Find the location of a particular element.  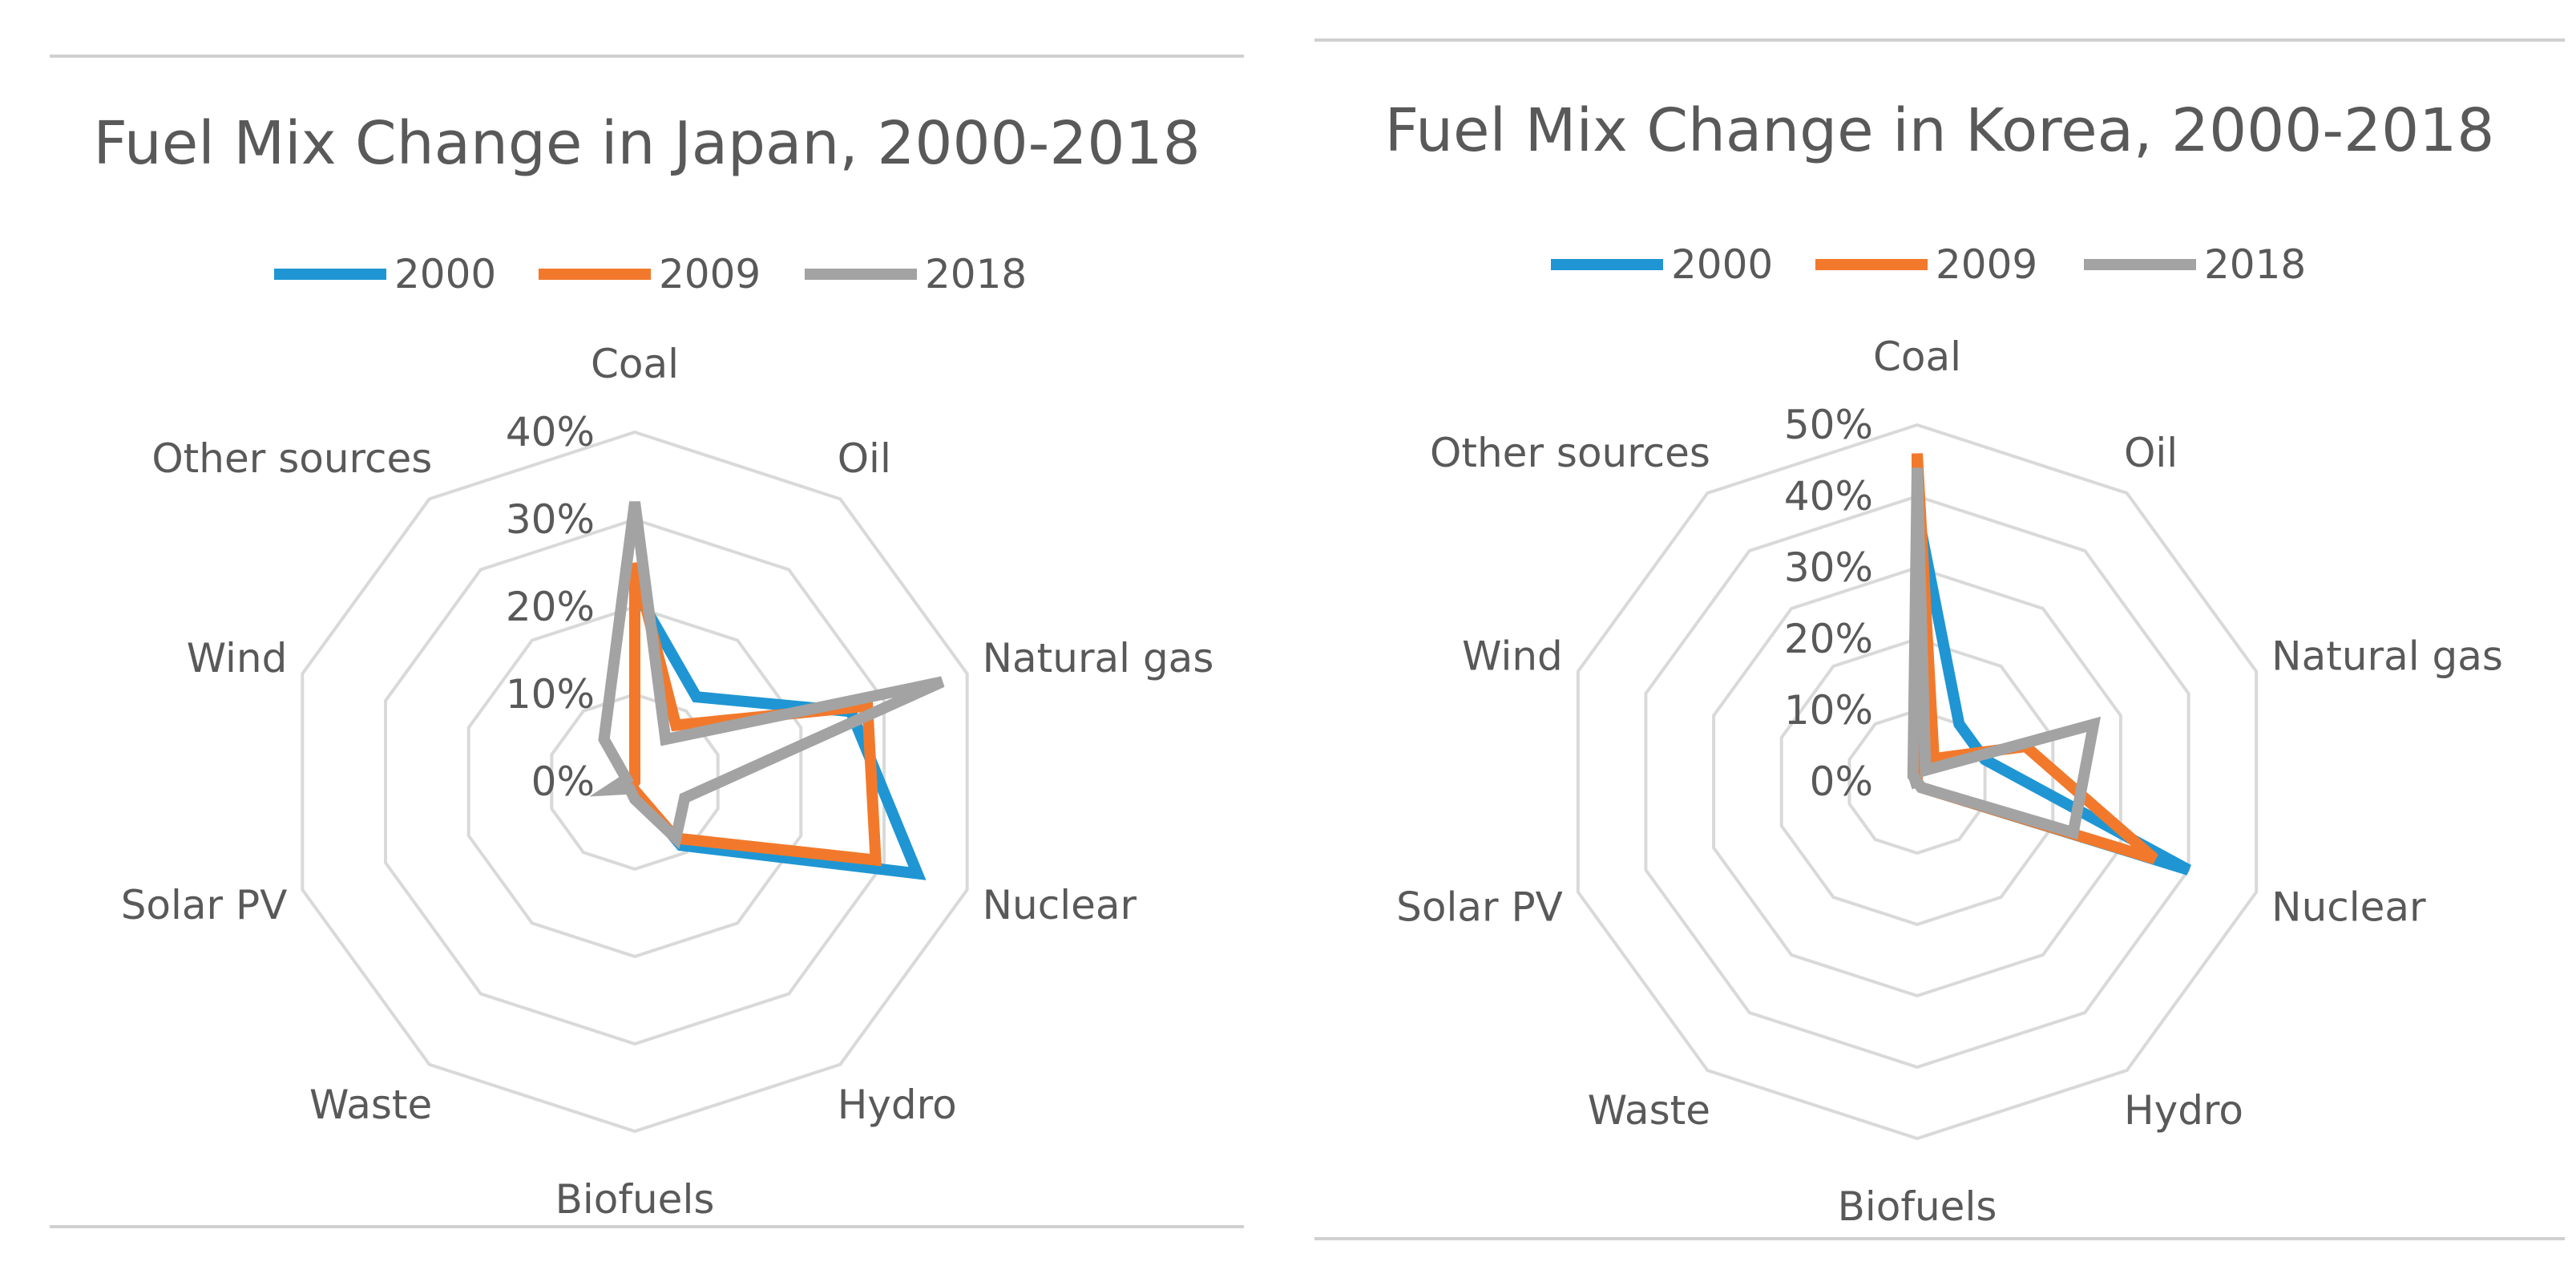

chart-title: Fuel Mix Change in Japan, 2000-2018 is located at coordinates (646, 143).